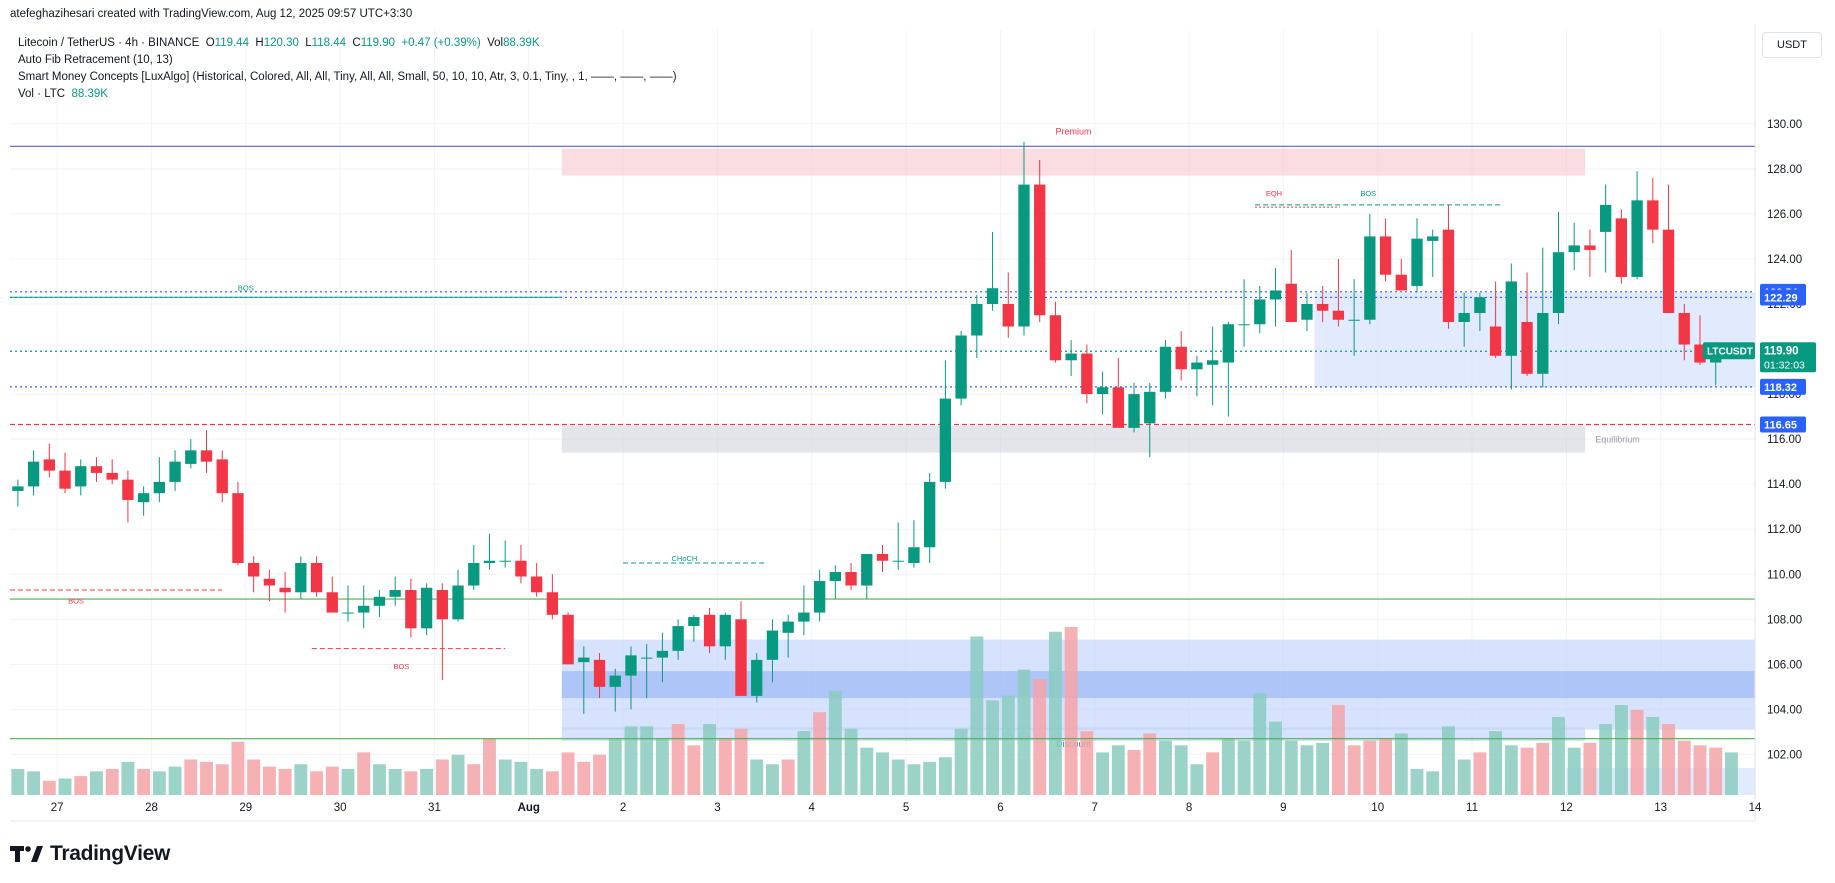 The image size is (1835, 883). I want to click on price-tick-label: 126.00, so click(1784, 215).